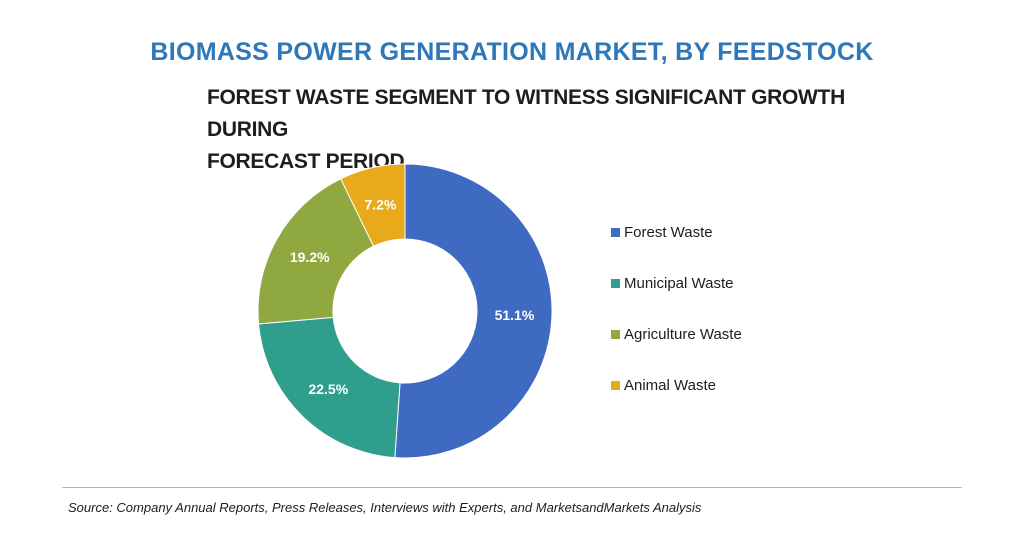  I want to click on legend-item-municipal-waste: Municipal Waste, so click(672, 283).